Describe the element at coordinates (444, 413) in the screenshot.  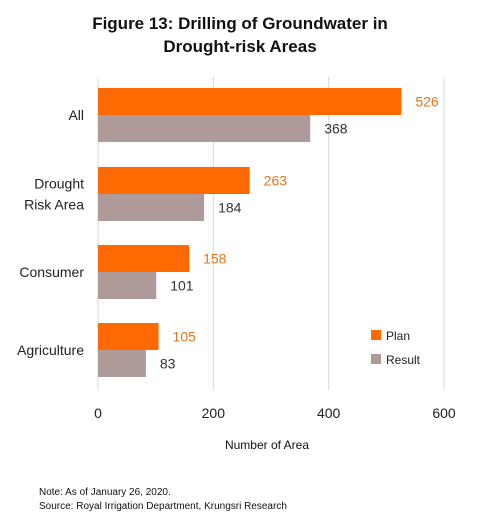
I see `x-tick-label: 600` at that location.